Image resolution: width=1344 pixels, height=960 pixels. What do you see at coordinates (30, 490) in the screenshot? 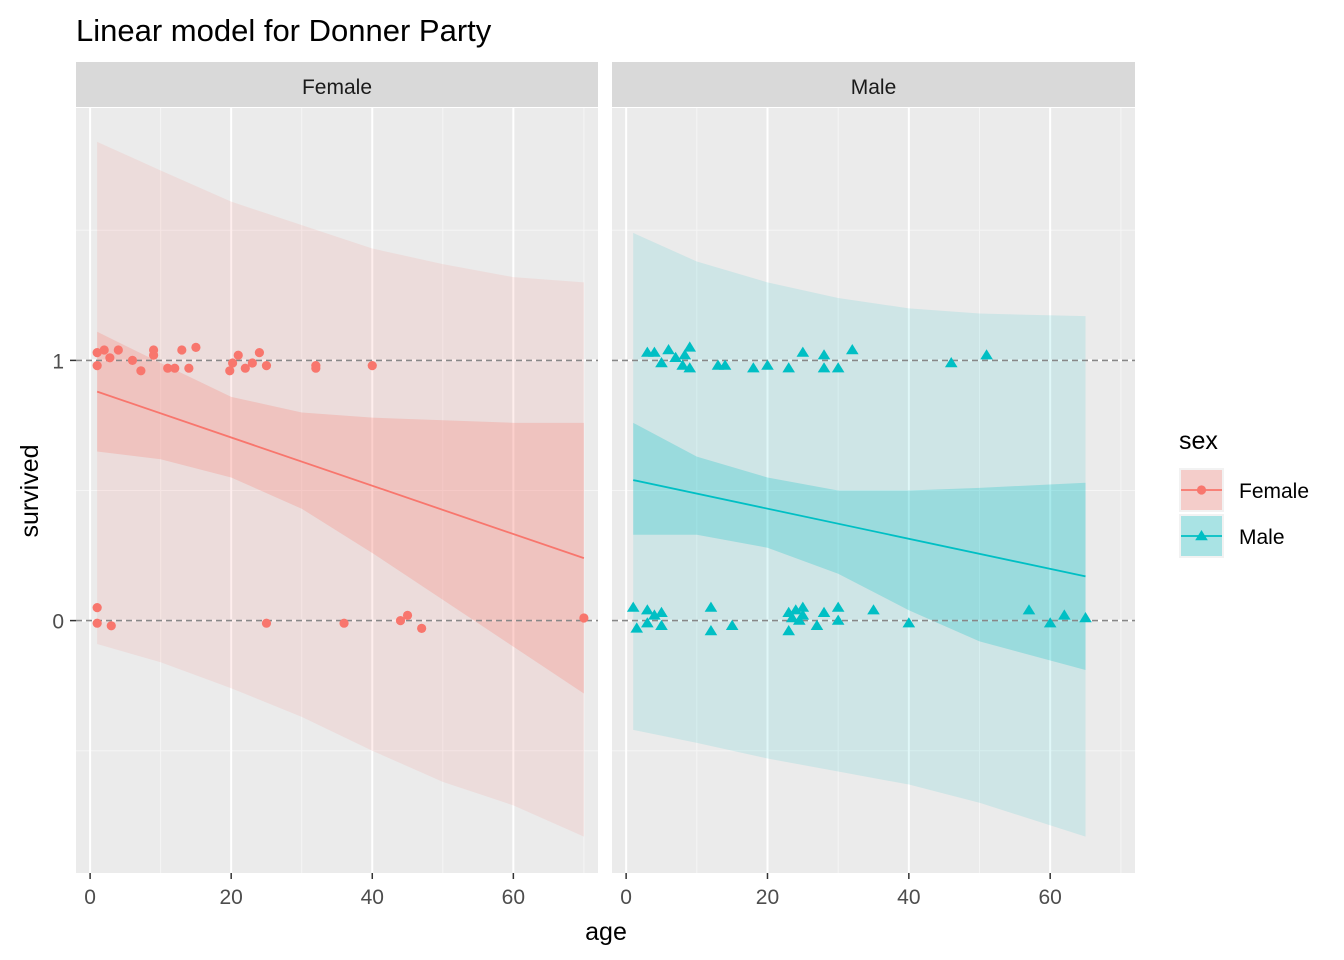
I see `y-axis-label: survived` at bounding box center [30, 490].